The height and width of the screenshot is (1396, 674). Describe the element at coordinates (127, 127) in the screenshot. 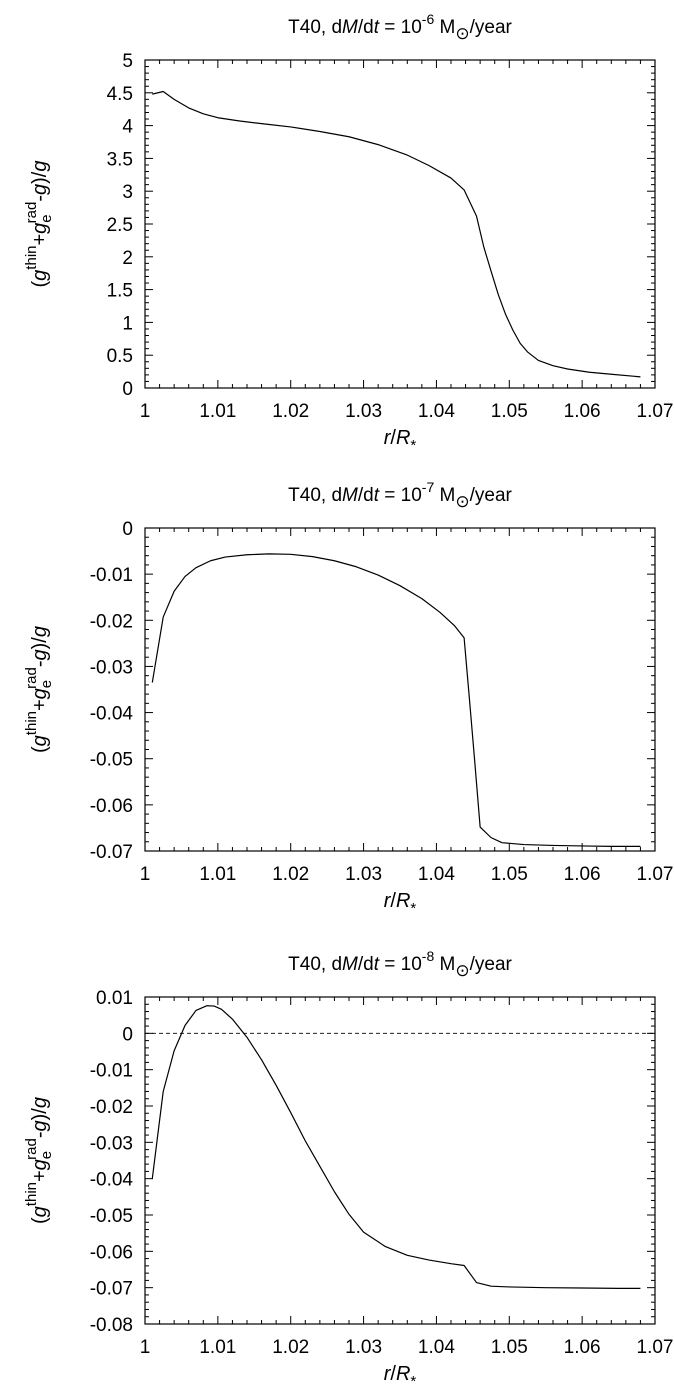

I see `y-tick-label: 4` at that location.